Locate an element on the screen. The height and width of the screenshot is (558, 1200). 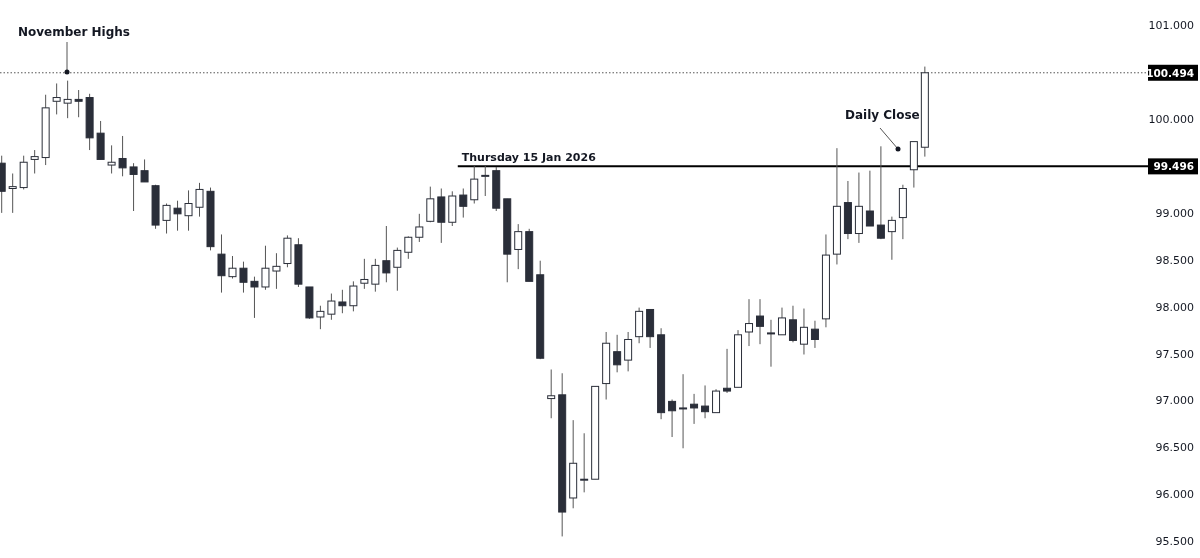
y-tick-label: 96.500 is located at coordinates (1174, 448).